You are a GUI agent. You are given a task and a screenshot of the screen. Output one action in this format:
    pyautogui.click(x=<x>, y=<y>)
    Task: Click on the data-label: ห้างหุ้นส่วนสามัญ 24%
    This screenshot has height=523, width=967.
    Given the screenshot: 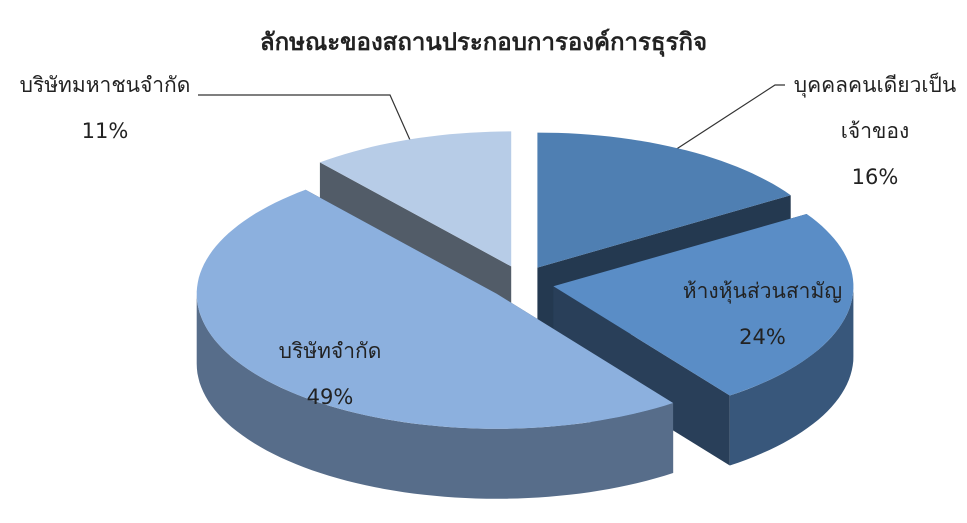 What is the action you would take?
    pyautogui.click(x=762, y=314)
    